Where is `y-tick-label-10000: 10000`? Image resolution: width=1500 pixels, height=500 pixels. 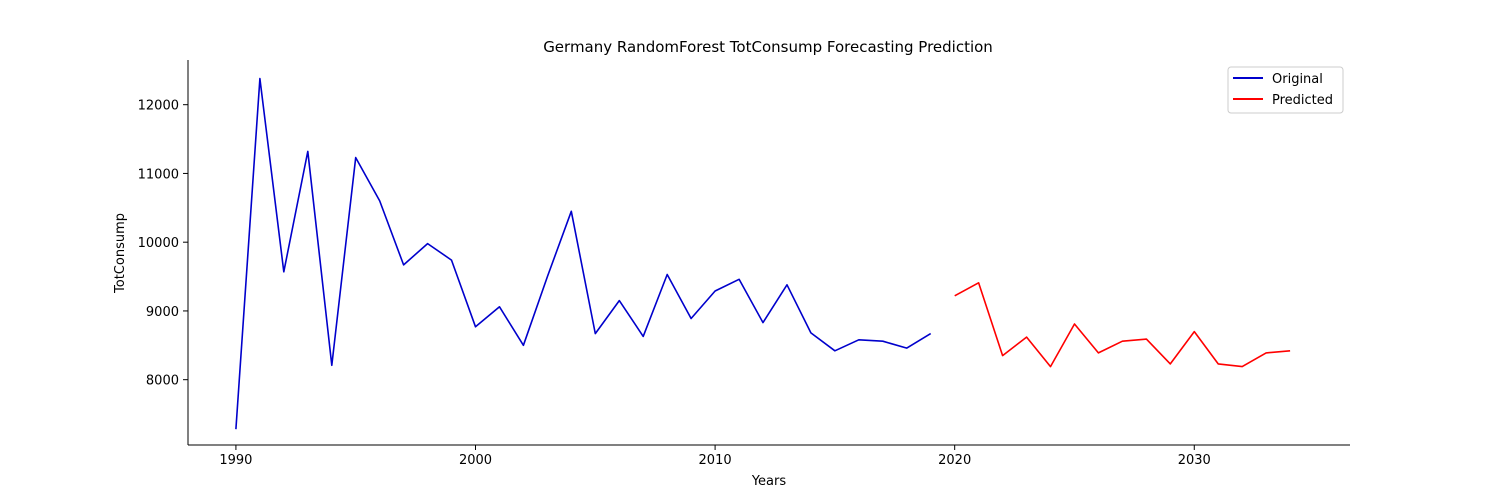
y-tick-label-10000: 10000 is located at coordinates (158, 243).